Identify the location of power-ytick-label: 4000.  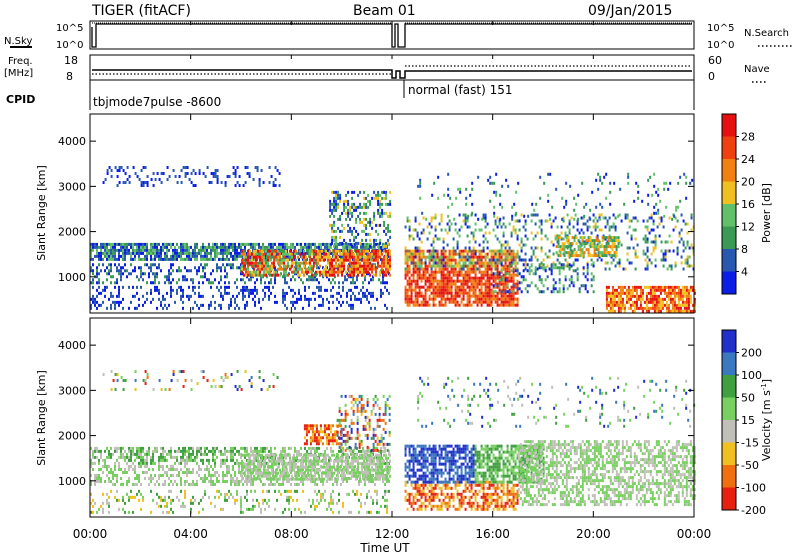
(72, 141).